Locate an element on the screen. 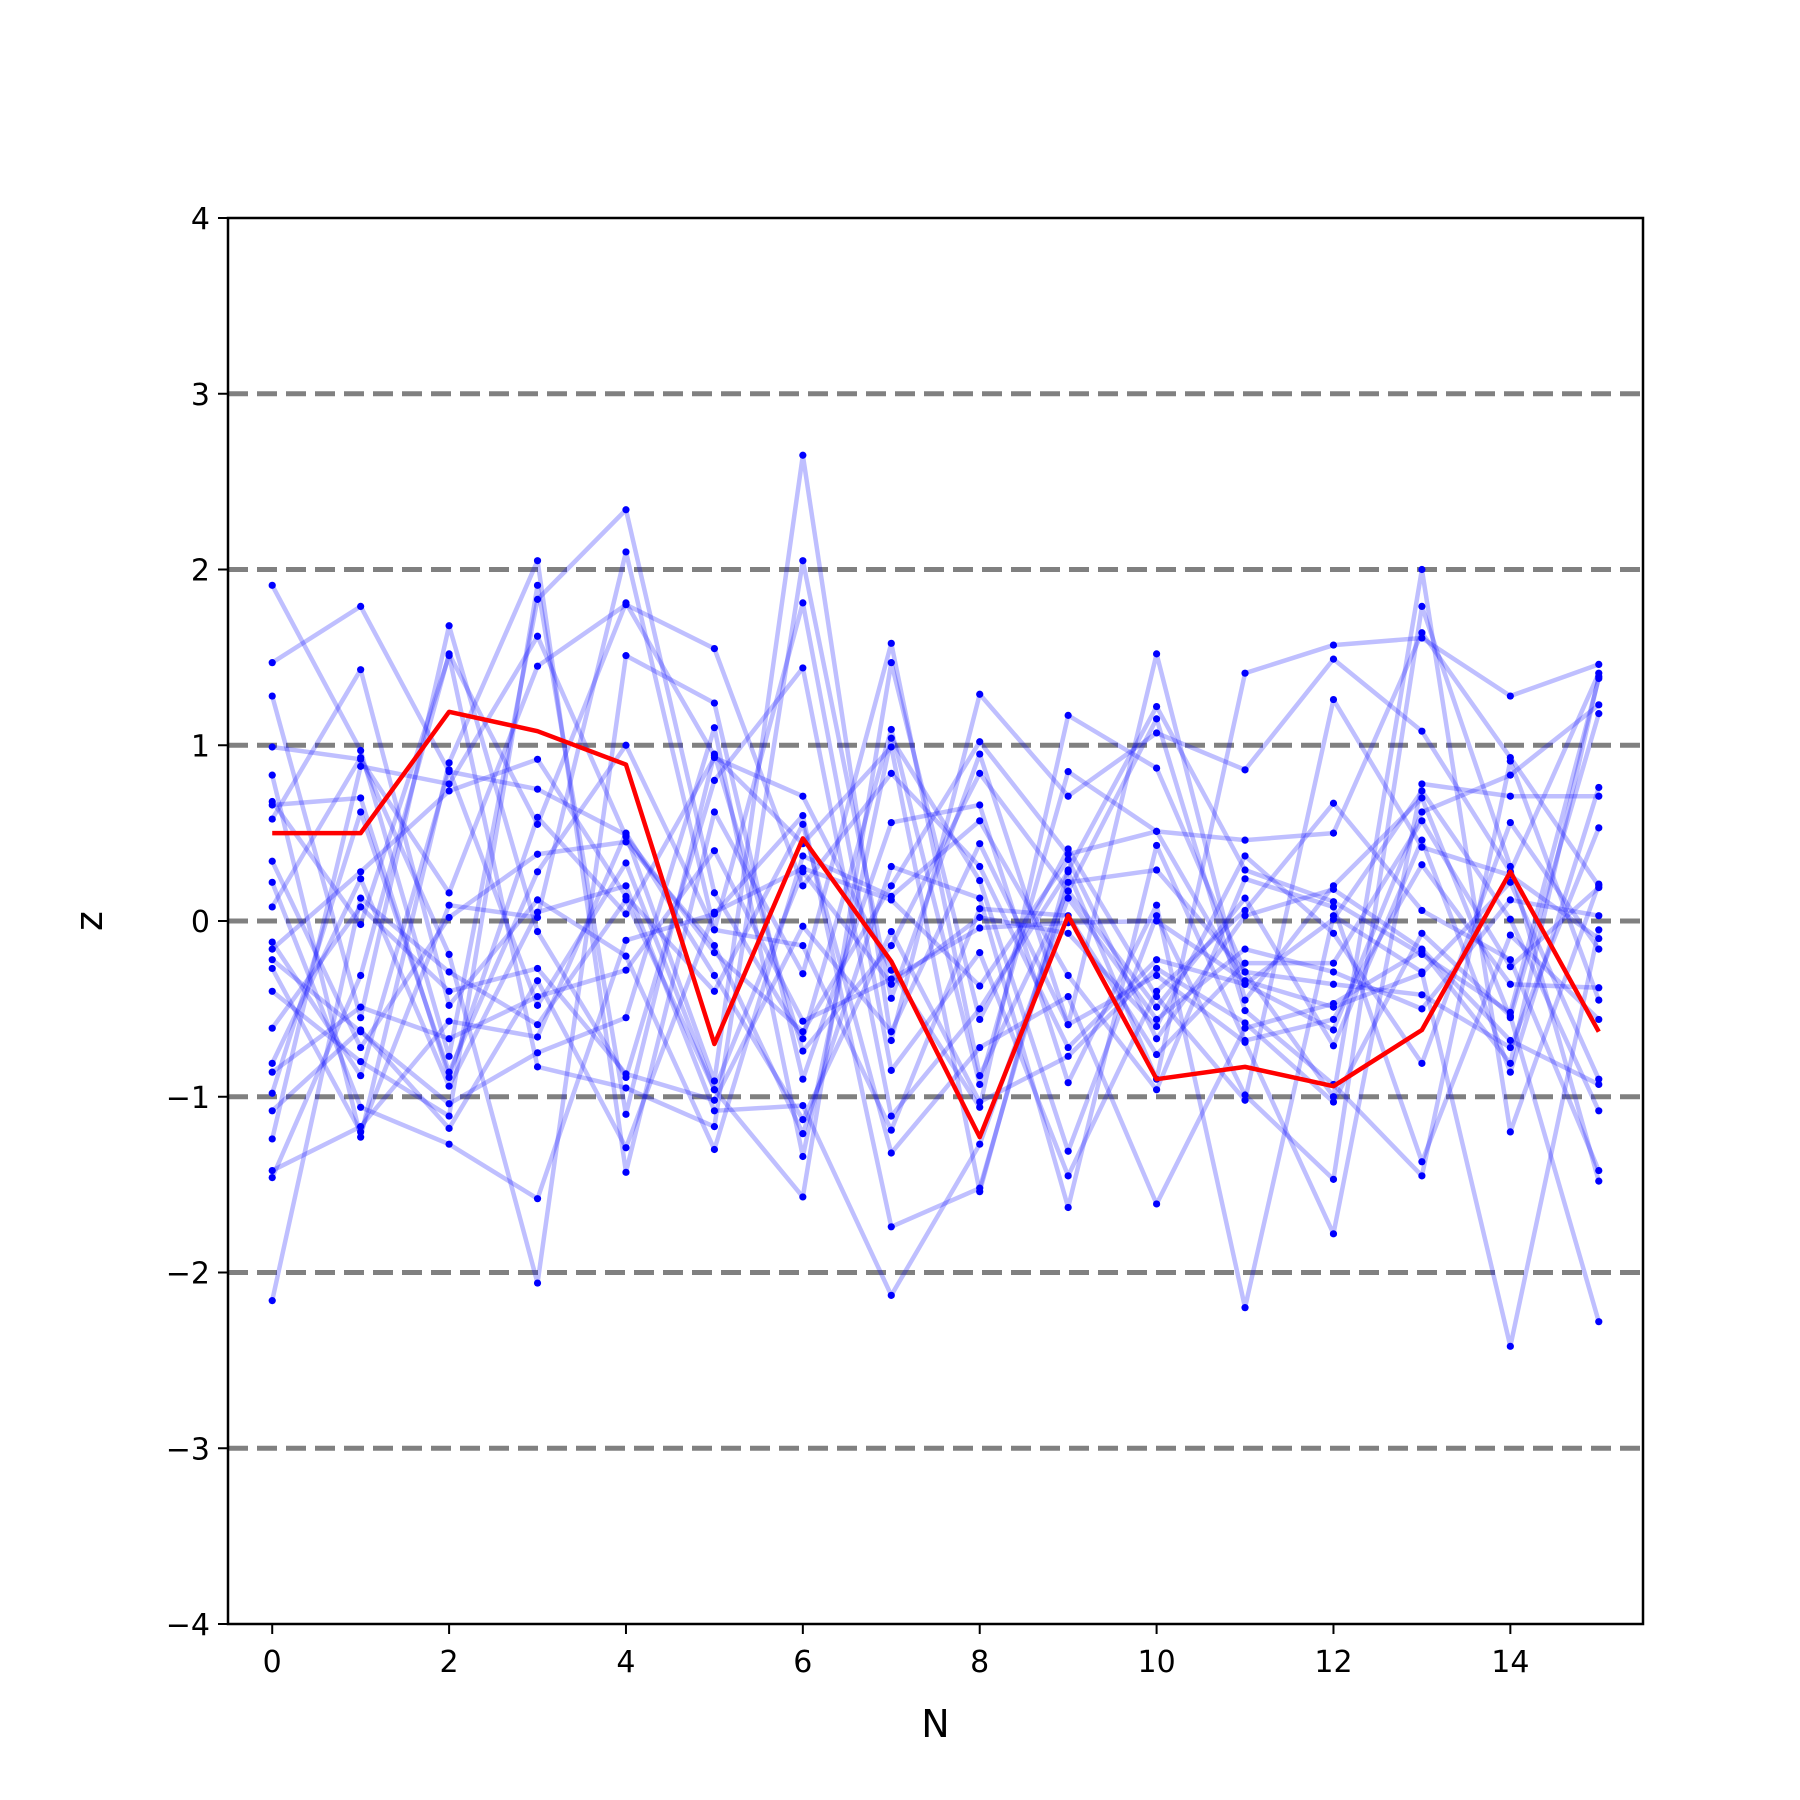 The width and height of the screenshot is (1800, 1800). x-tick-label: 6 is located at coordinates (802, 1662).